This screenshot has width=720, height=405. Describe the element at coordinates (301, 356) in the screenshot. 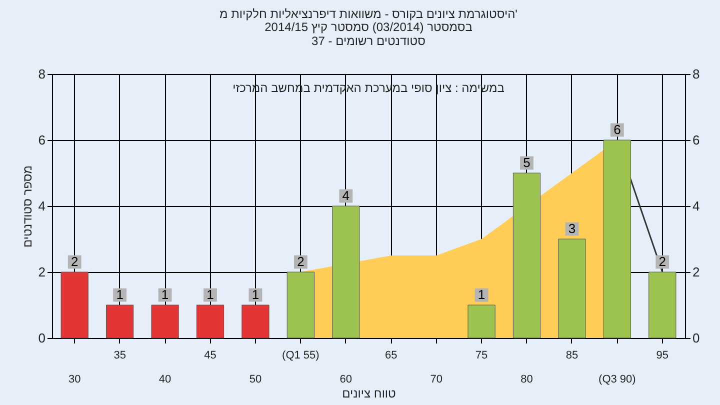

I see `x-tick-label: (Q1 55)` at that location.